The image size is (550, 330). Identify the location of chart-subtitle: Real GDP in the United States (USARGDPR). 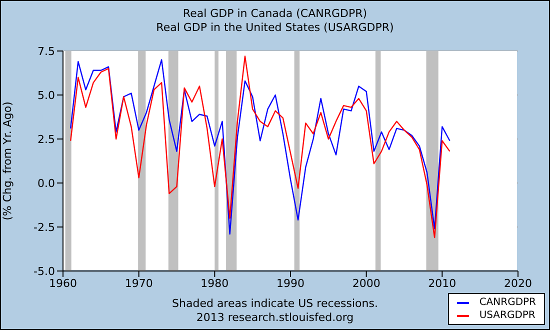
(275, 28).